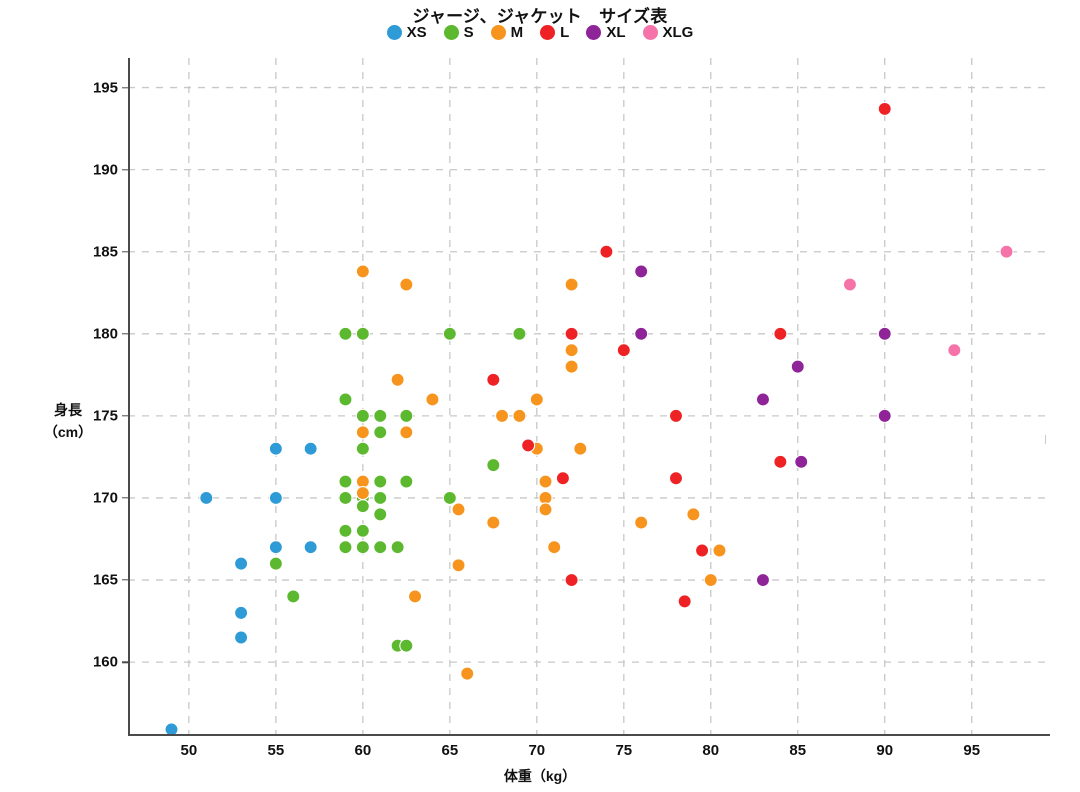 Image resolution: width=1080 pixels, height=792 pixels. I want to click on legend-item-label: XLG, so click(678, 32).